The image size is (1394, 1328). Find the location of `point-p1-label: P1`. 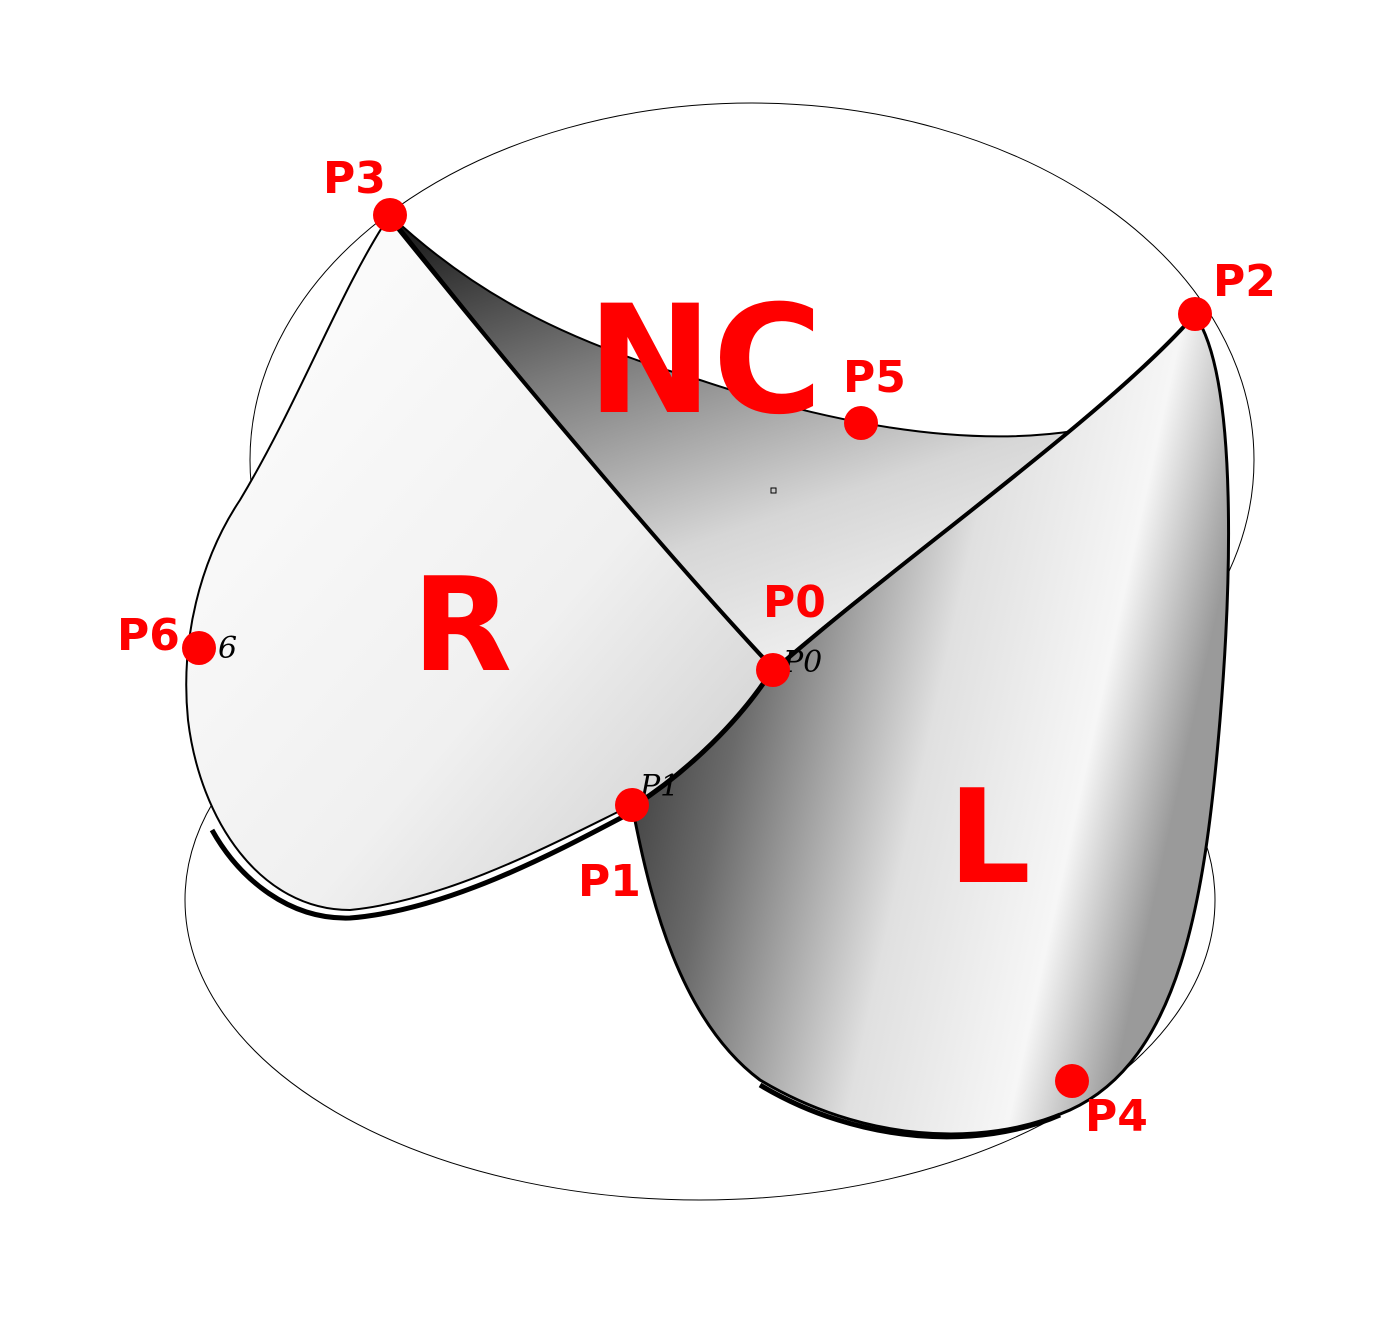

point-p1-label: P1 is located at coordinates (609, 881).